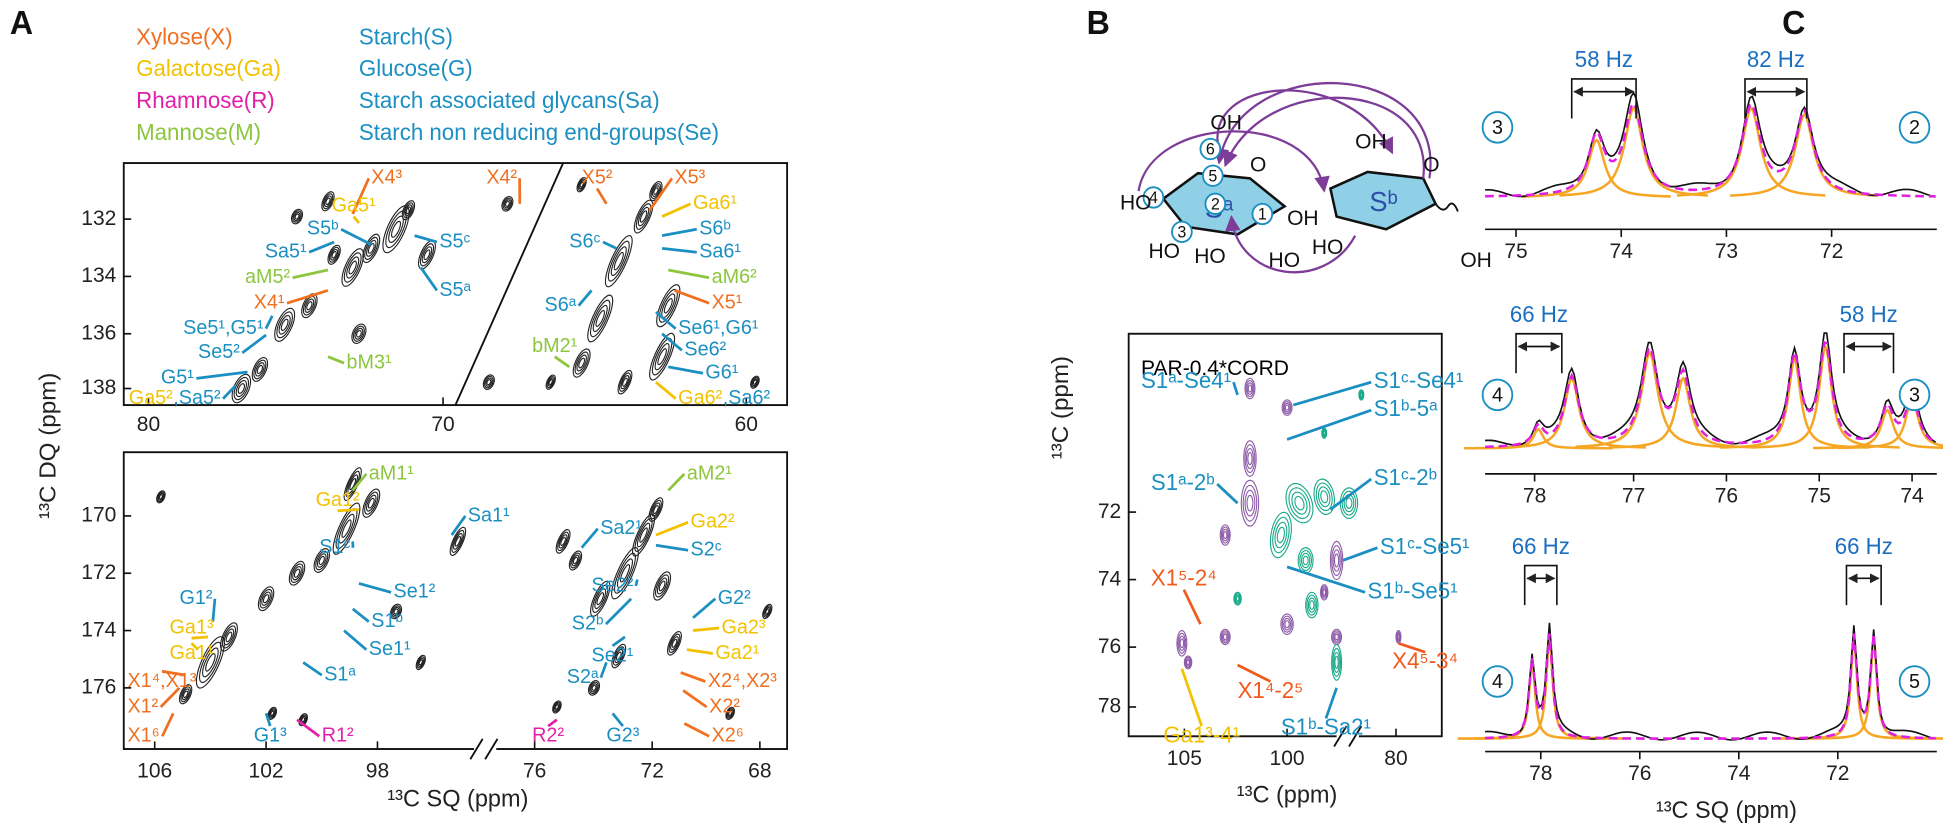 The image size is (1943, 828). Describe the element at coordinates (377, 770) in the screenshot. I see `x-tick-label: 98` at that location.